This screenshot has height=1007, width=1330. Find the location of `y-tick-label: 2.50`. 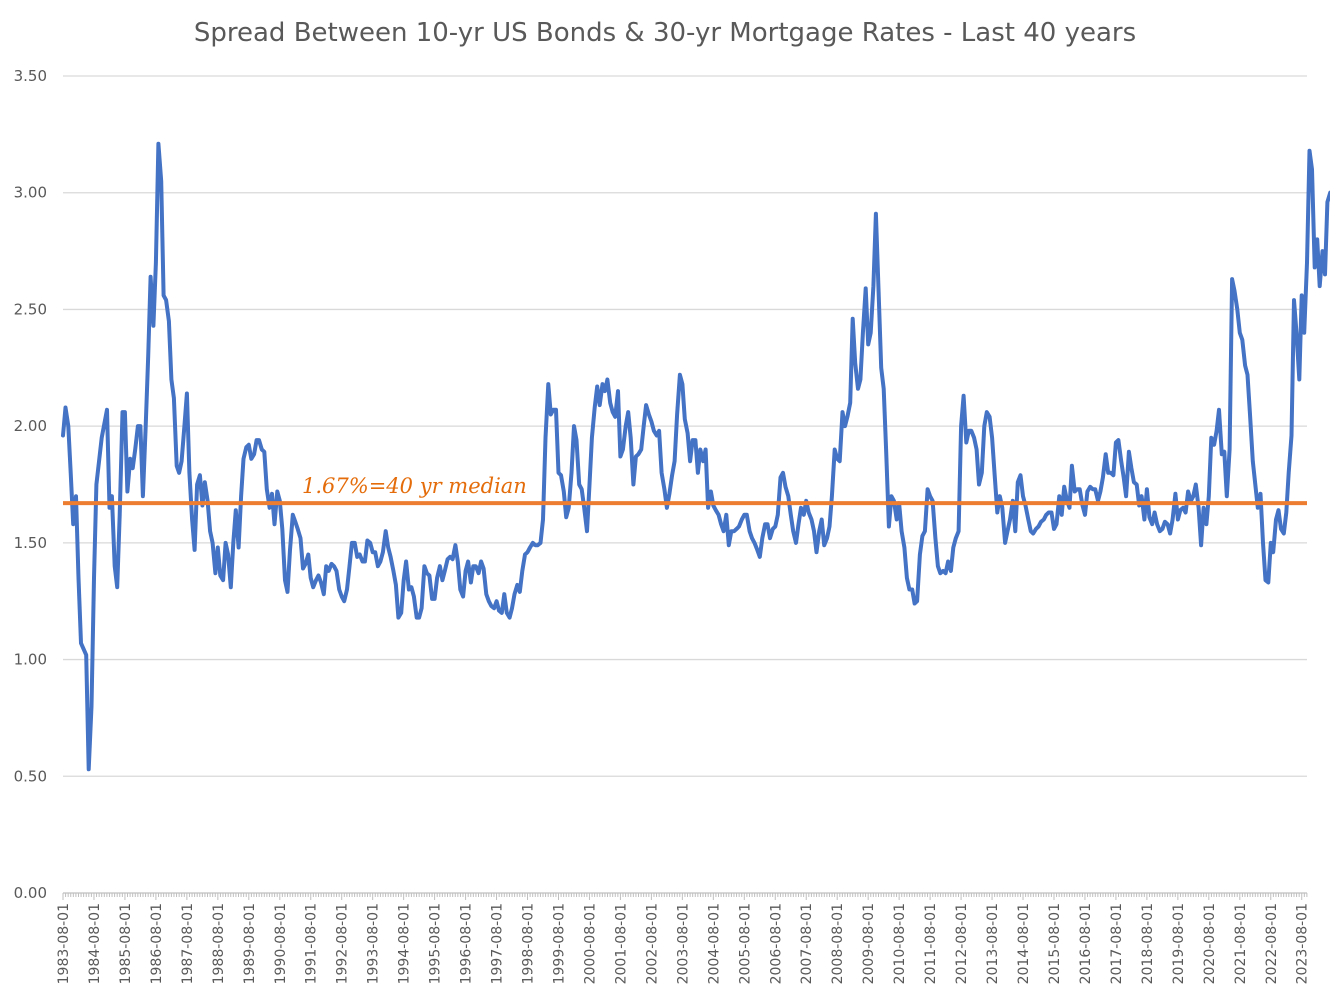

y-tick-label: 2.50 is located at coordinates (30, 309).